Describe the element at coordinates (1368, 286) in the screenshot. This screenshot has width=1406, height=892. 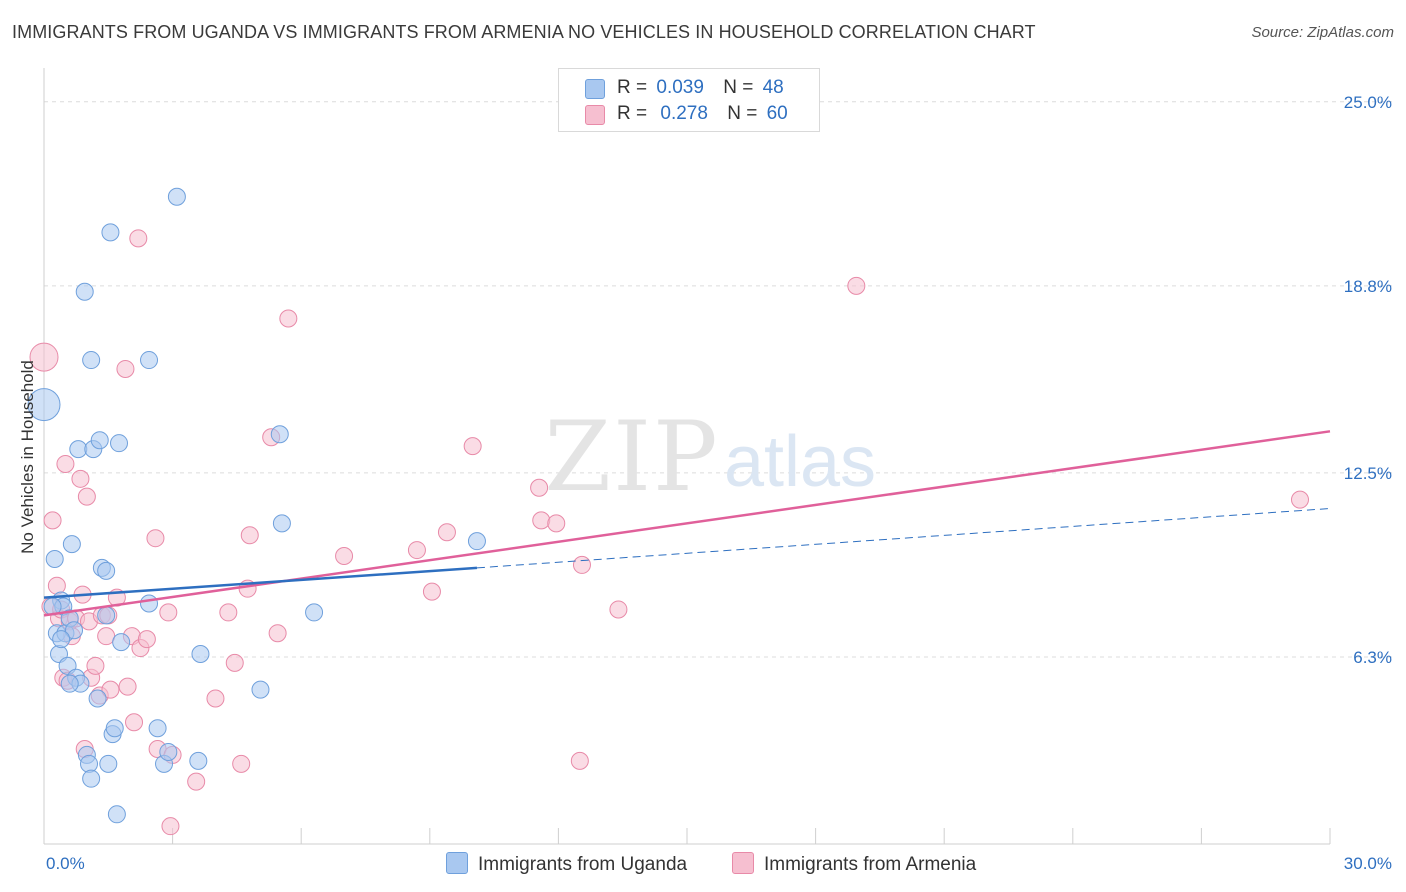
I see `y-tick-label: 18.8%` at that location.